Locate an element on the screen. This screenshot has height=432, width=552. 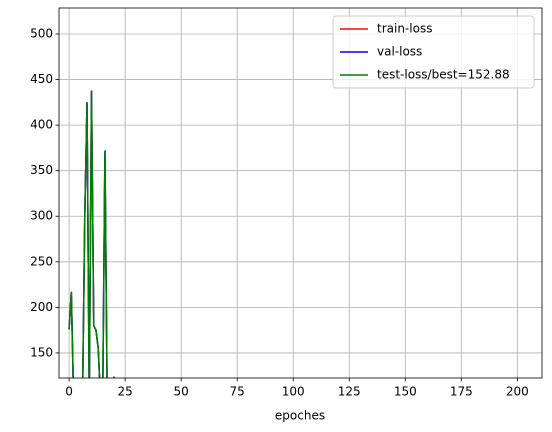
y-tick-label: 350 is located at coordinates (41, 170).